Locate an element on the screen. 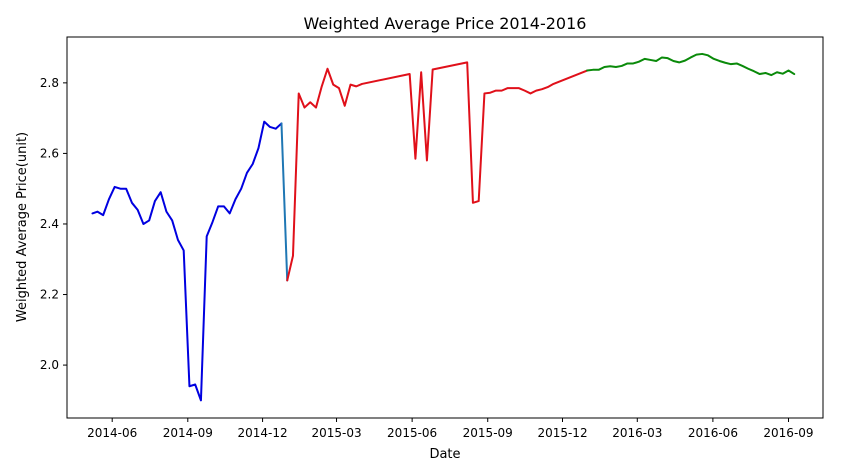 This screenshot has width=842, height=476. y-tick-label: 2.8 is located at coordinates (49, 83).